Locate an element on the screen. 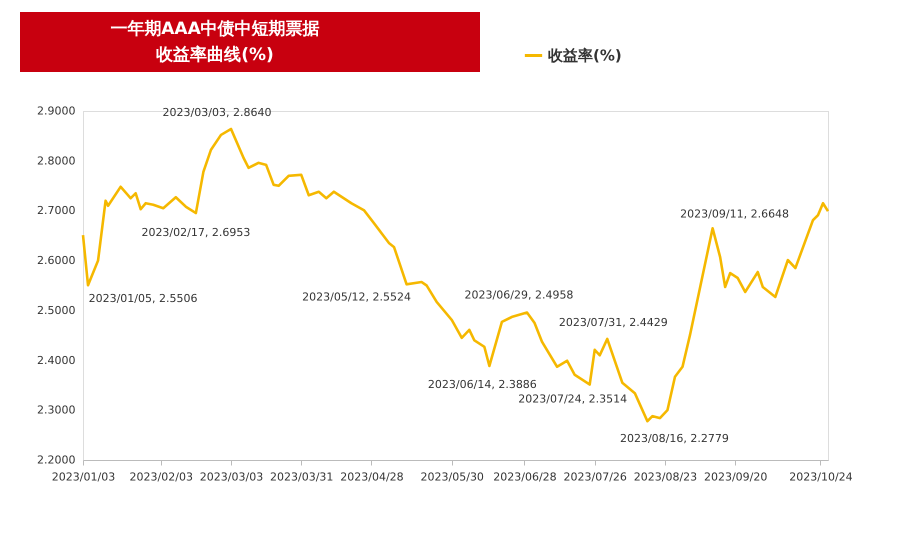  y-tick-label: 2.3000 is located at coordinates (56, 410).